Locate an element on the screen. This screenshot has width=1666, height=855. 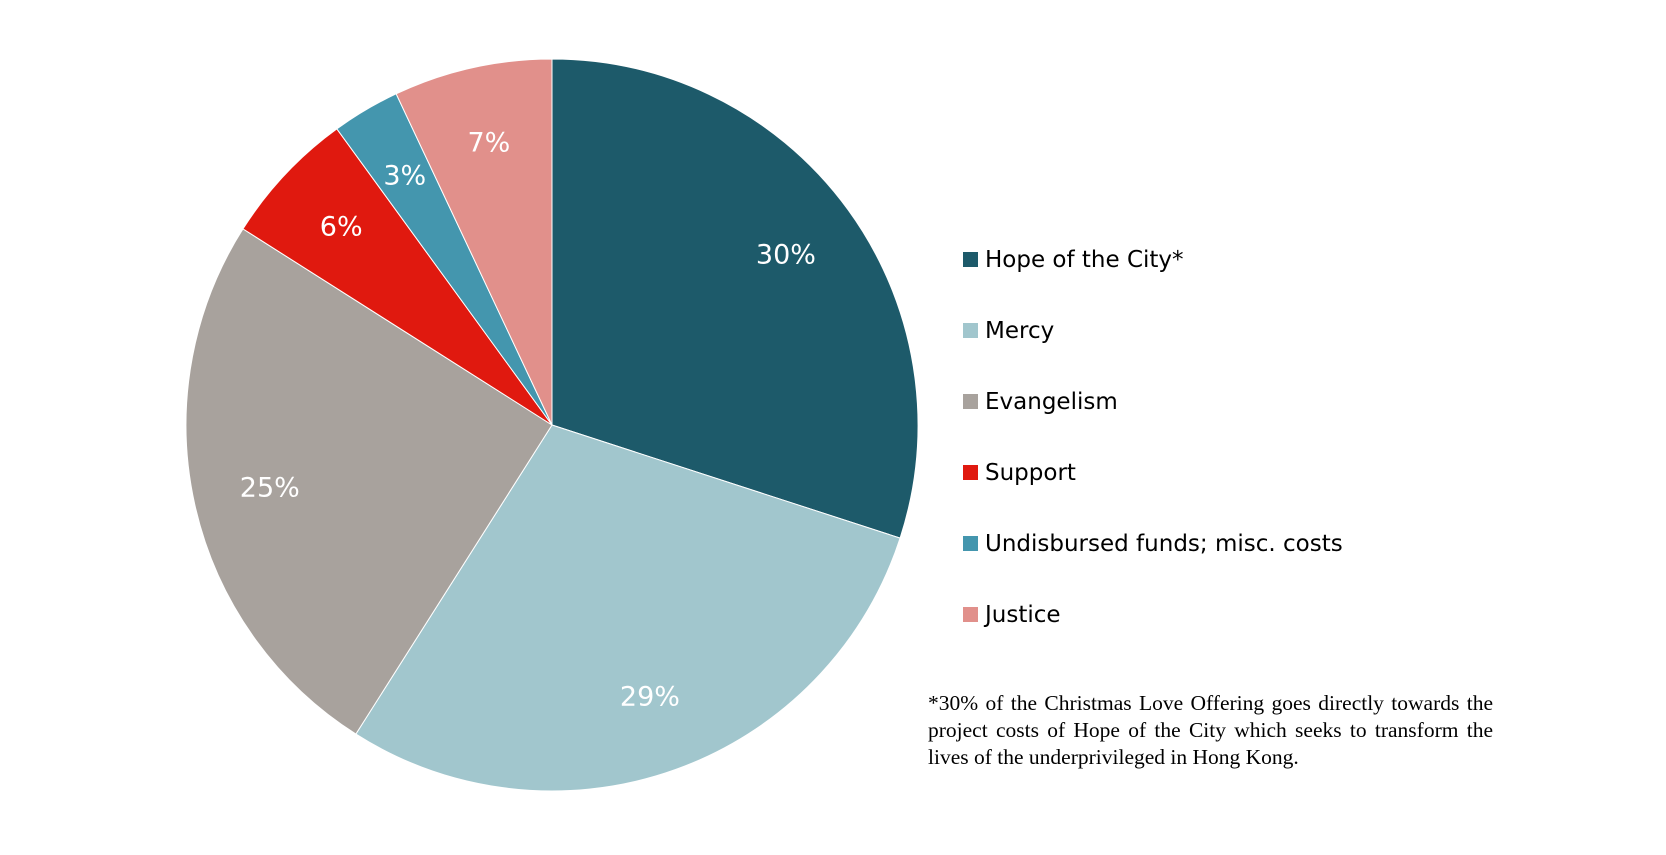
pie-slice-support is located at coordinates (397, 277).